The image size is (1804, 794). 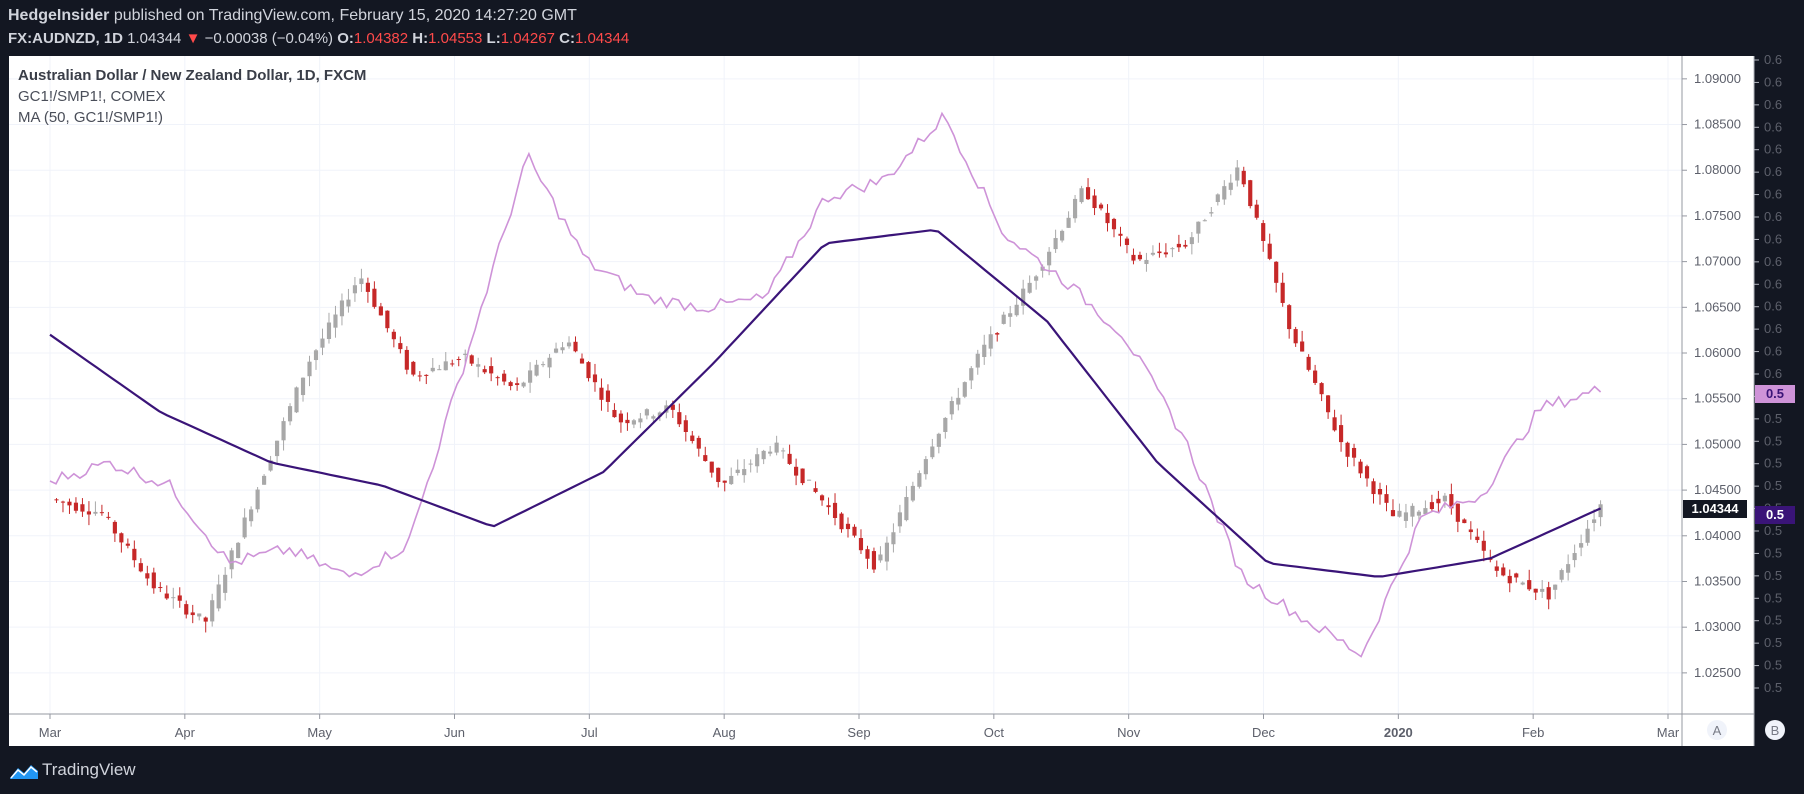 I want to click on publisher-name: HedgeInsider, so click(x=59, y=15).